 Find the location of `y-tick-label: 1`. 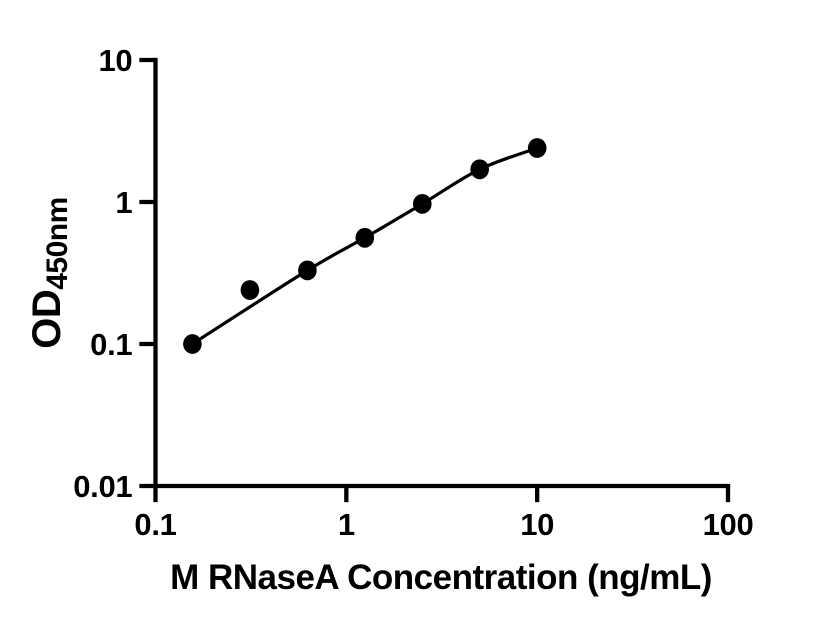

y-tick-label: 1 is located at coordinates (123, 202).